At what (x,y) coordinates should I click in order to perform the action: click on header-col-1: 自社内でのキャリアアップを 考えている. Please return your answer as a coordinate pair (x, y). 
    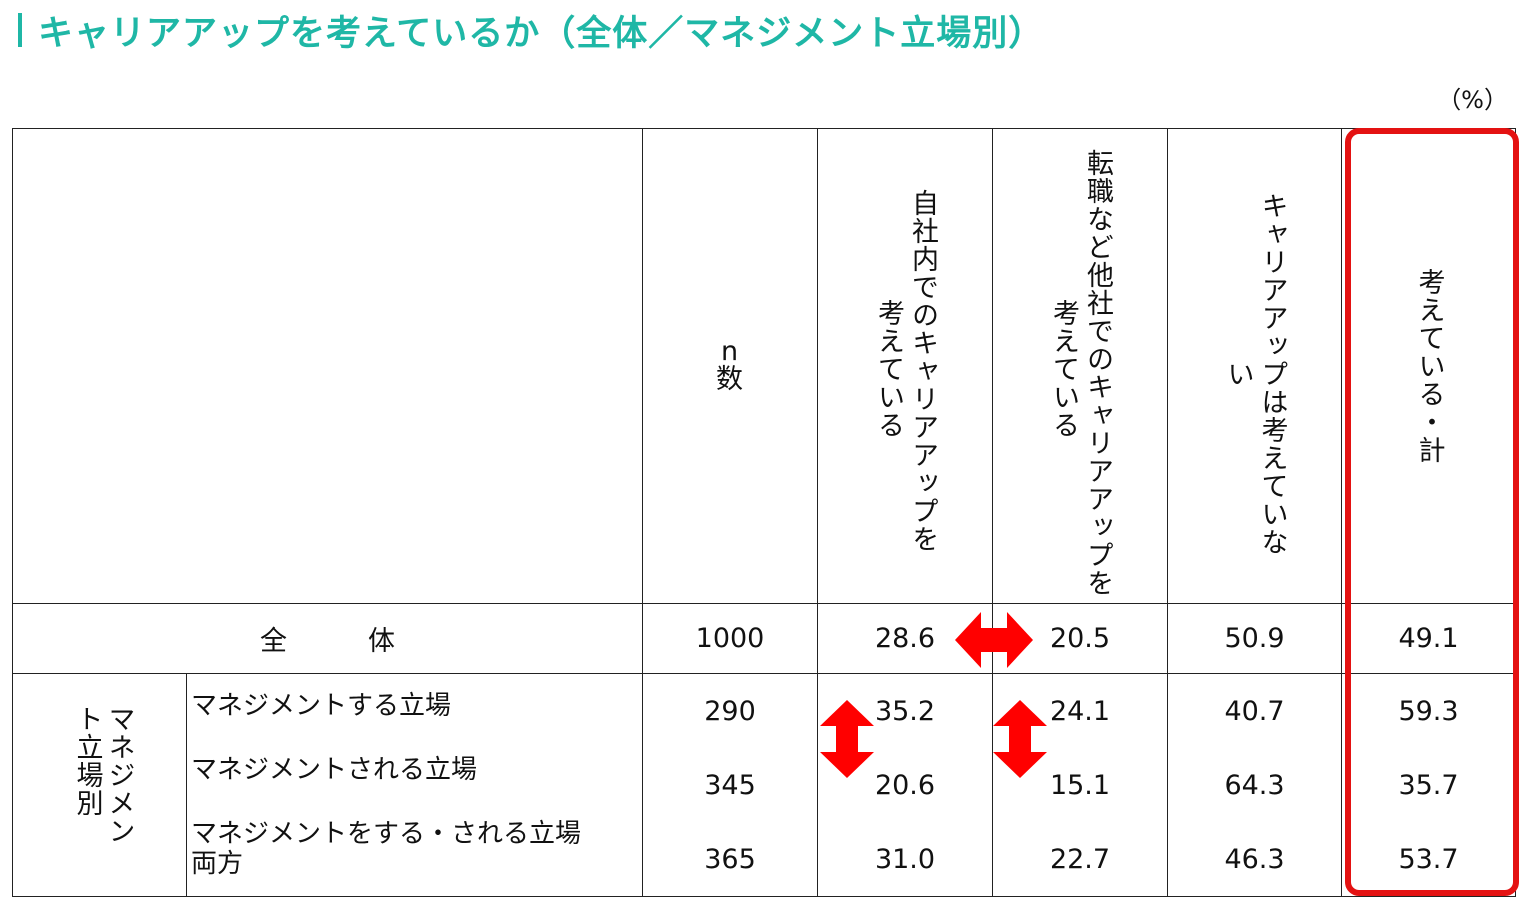
    Looking at the image, I should click on (905, 366).